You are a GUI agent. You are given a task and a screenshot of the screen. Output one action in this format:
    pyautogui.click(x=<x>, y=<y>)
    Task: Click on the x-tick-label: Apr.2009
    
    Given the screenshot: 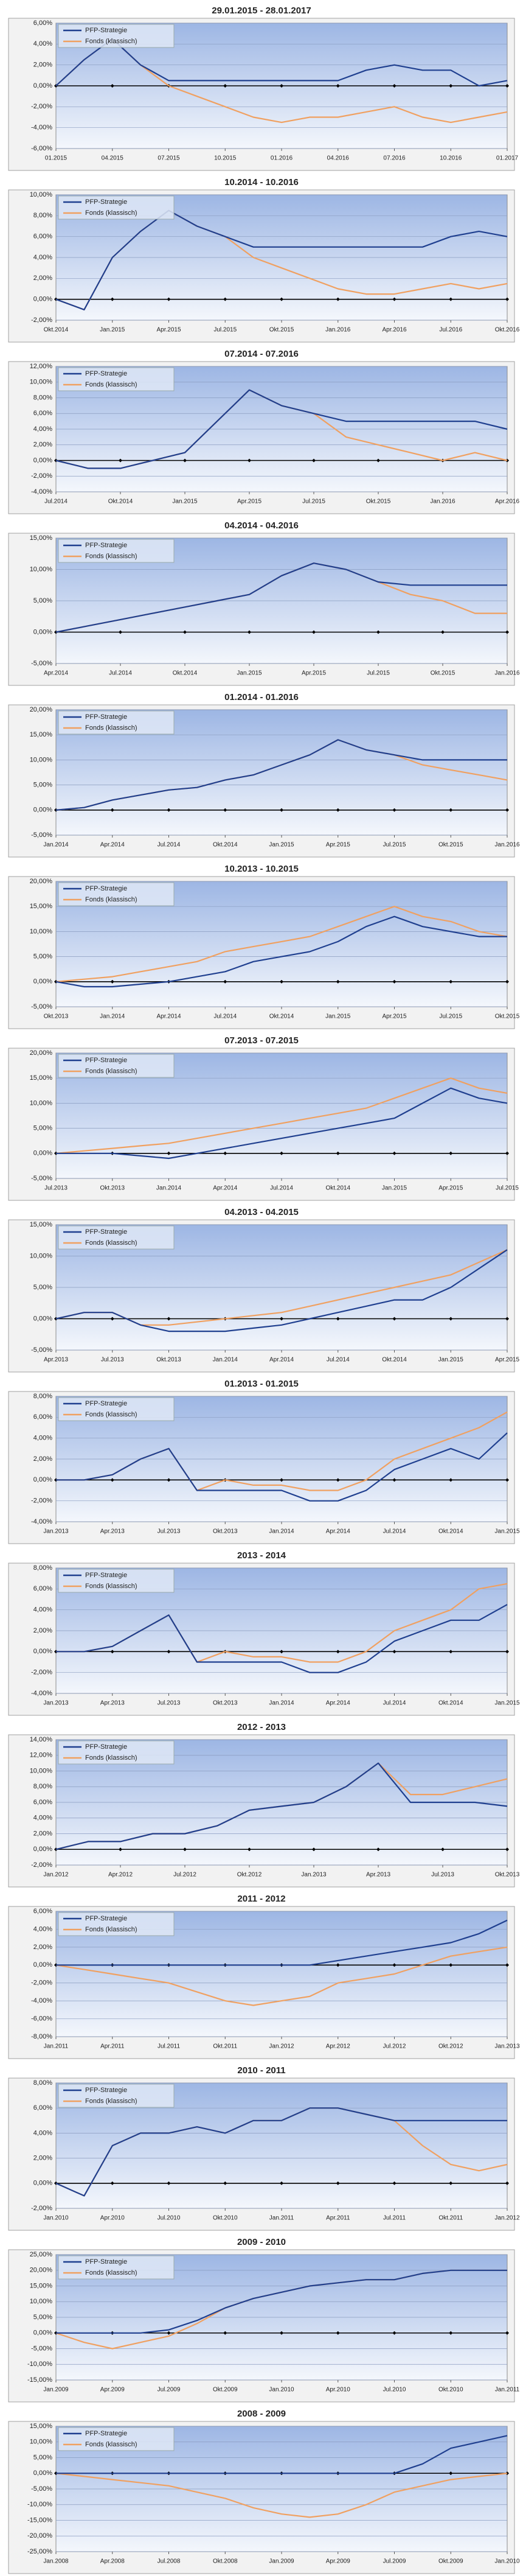 What is the action you would take?
    pyautogui.click(x=338, y=2562)
    